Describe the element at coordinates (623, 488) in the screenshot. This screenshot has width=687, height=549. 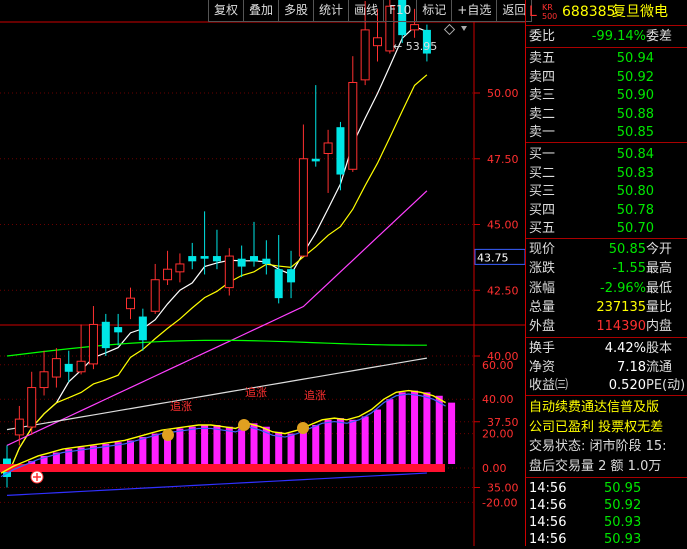
I see `trade-price: 50.95` at that location.